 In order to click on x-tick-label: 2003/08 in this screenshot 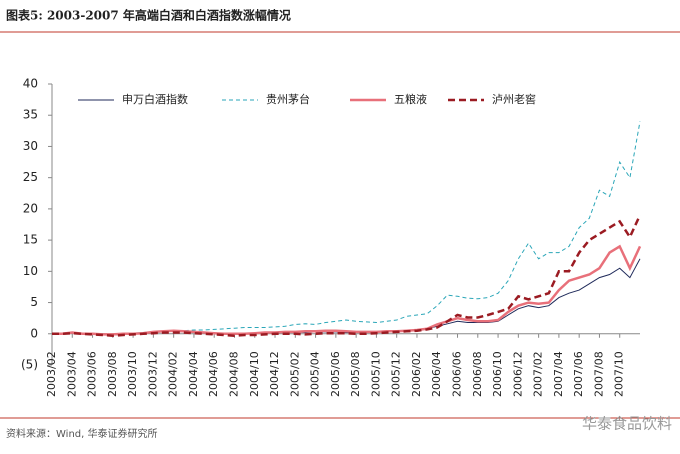, I will do `click(112, 374)`.